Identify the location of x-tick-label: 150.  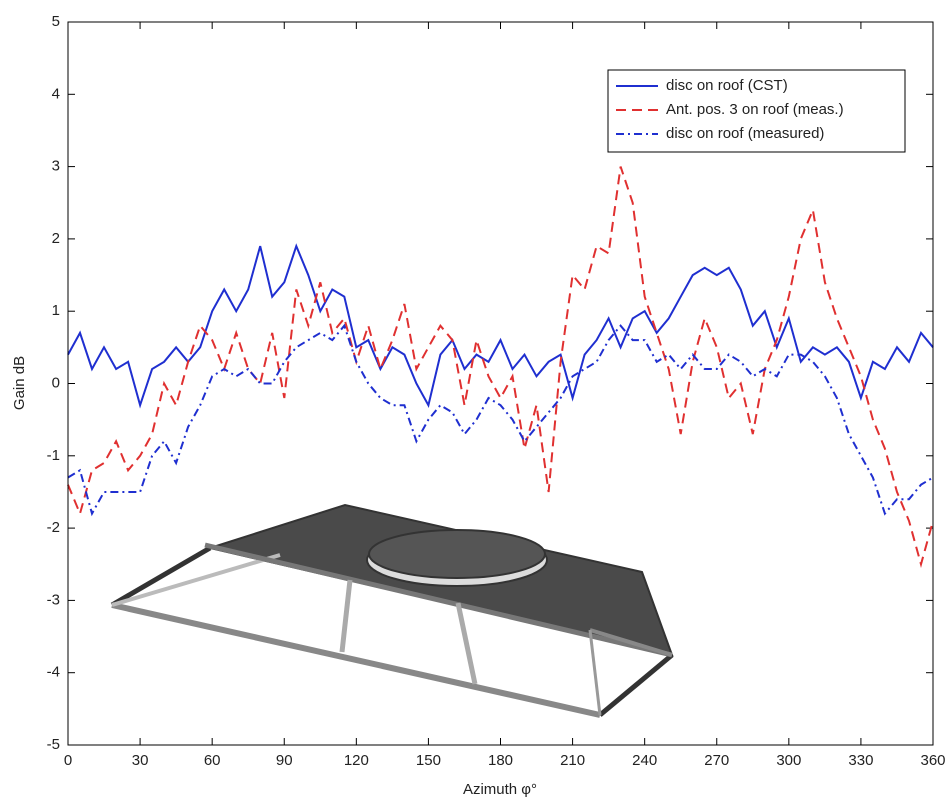
(428, 760).